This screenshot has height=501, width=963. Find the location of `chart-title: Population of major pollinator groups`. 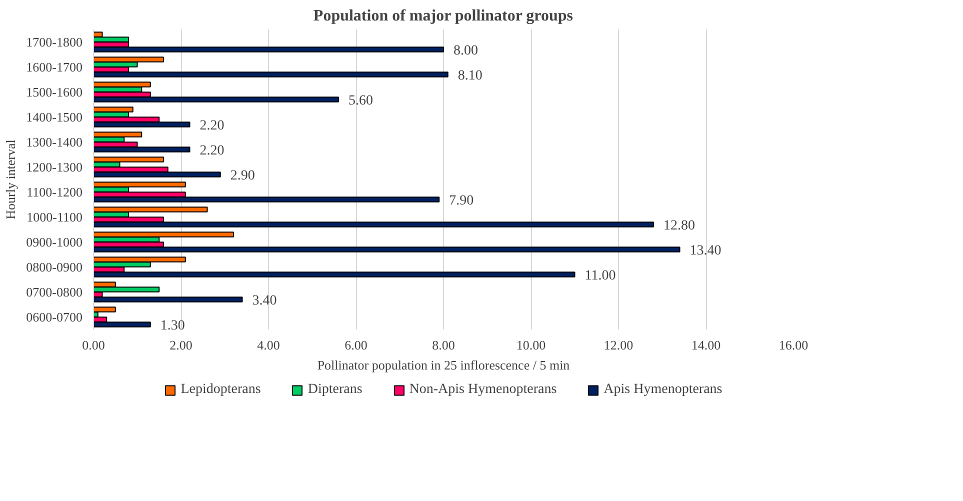

chart-title: Population of major pollinator groups is located at coordinates (443, 16).